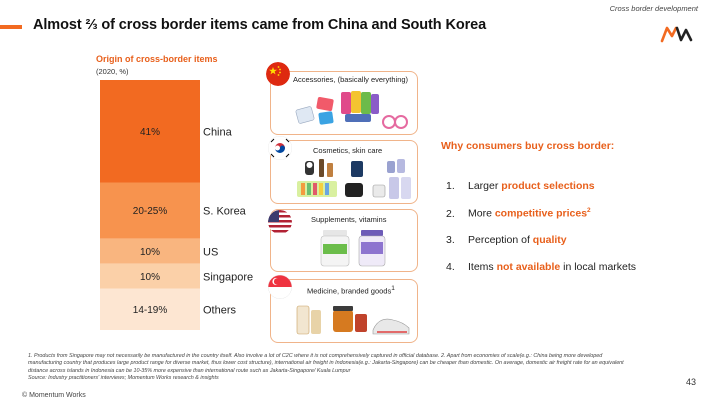 Image resolution: width=720 pixels, height=405 pixels. I want to click on singapore-flag-icon, so click(280, 287).